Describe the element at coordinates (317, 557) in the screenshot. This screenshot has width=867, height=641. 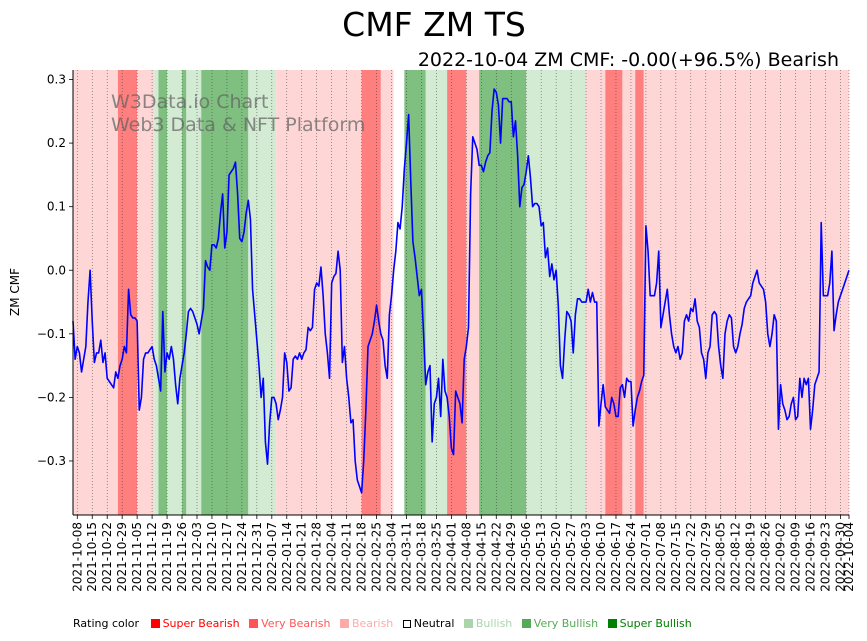
I see `x-tick-label: 2022-01-28` at that location.